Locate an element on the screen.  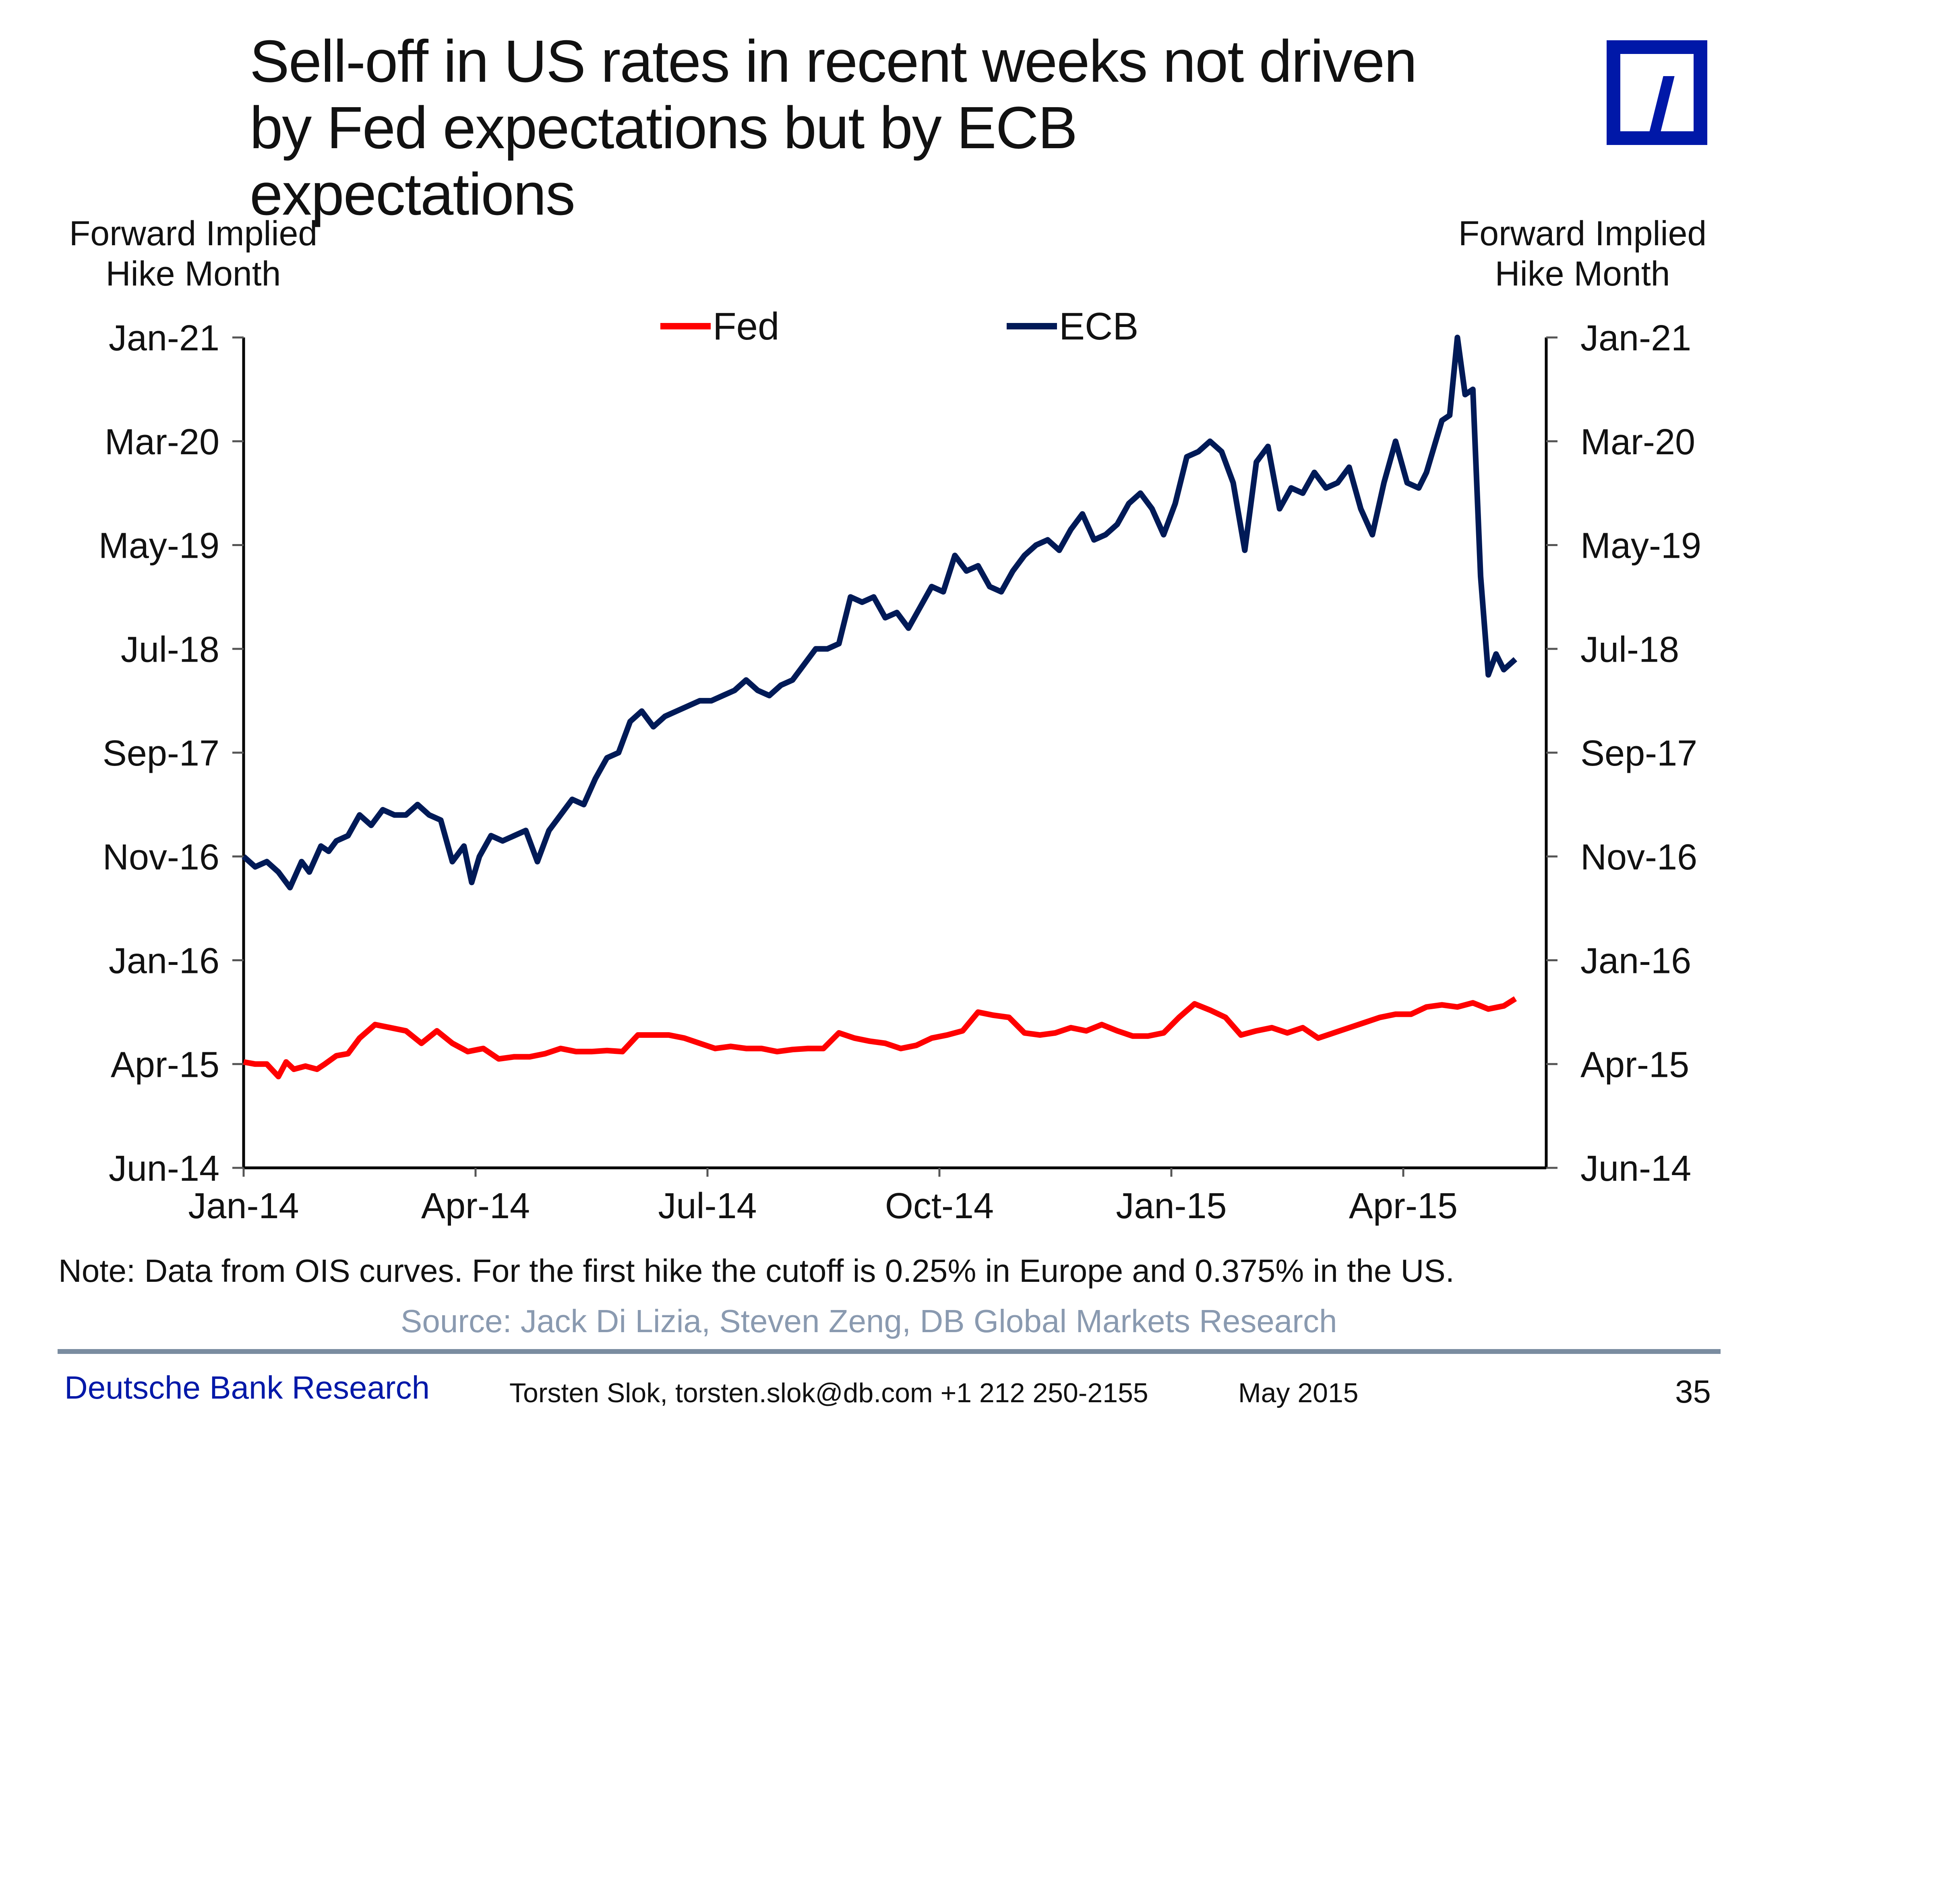
y-tick-right-label: Jul-18 is located at coordinates (1629, 649).